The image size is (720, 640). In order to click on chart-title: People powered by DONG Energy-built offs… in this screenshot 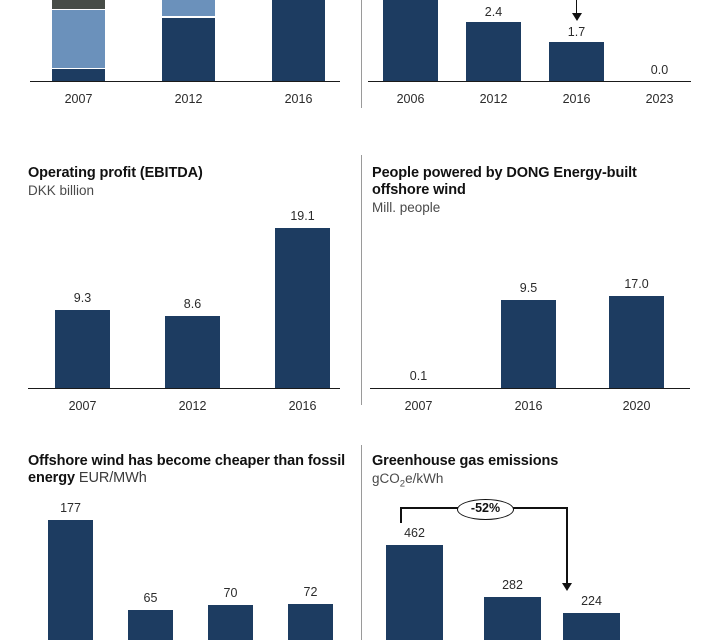, I will do `click(504, 181)`.